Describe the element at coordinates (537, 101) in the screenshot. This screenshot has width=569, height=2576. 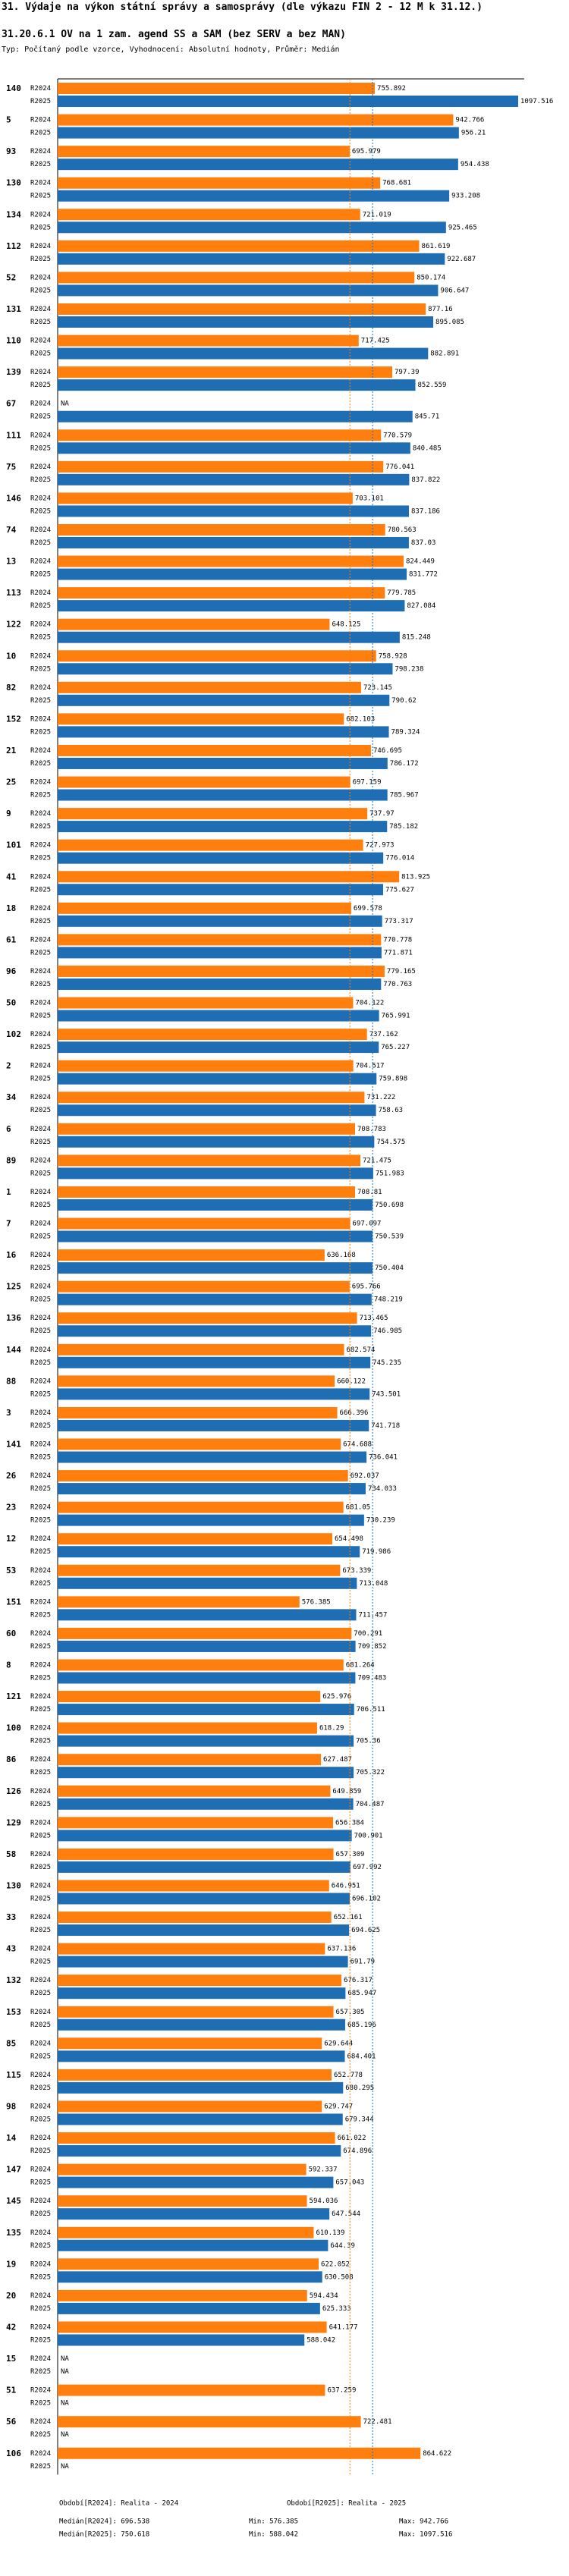
I see `data-label: 1097.516` at that location.